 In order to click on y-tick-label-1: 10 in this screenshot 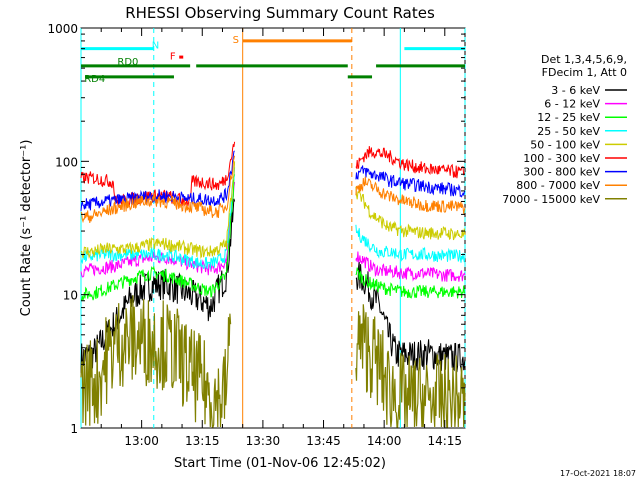, I will do `click(70, 296)`.